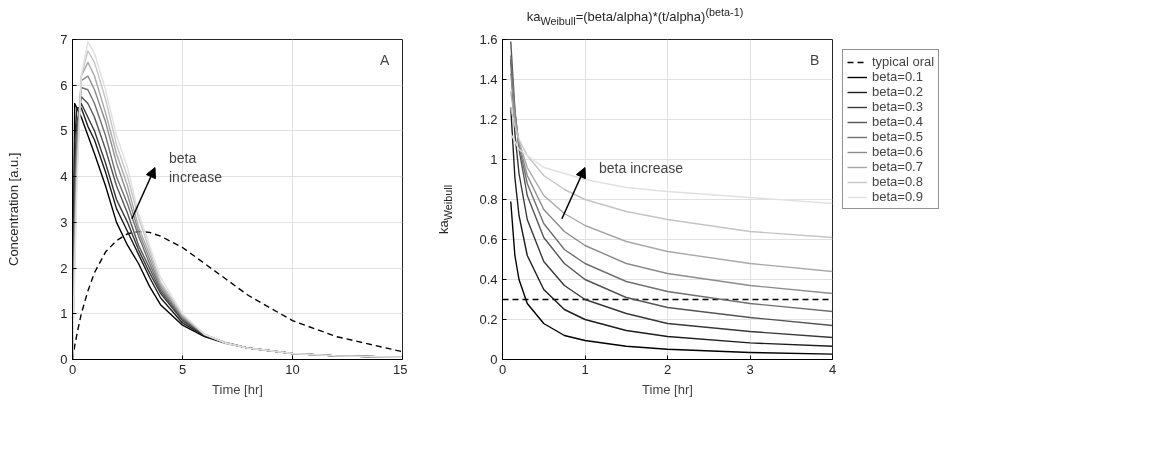  Describe the element at coordinates (64, 177) in the screenshot. I see `y-tick-label: 4` at that location.